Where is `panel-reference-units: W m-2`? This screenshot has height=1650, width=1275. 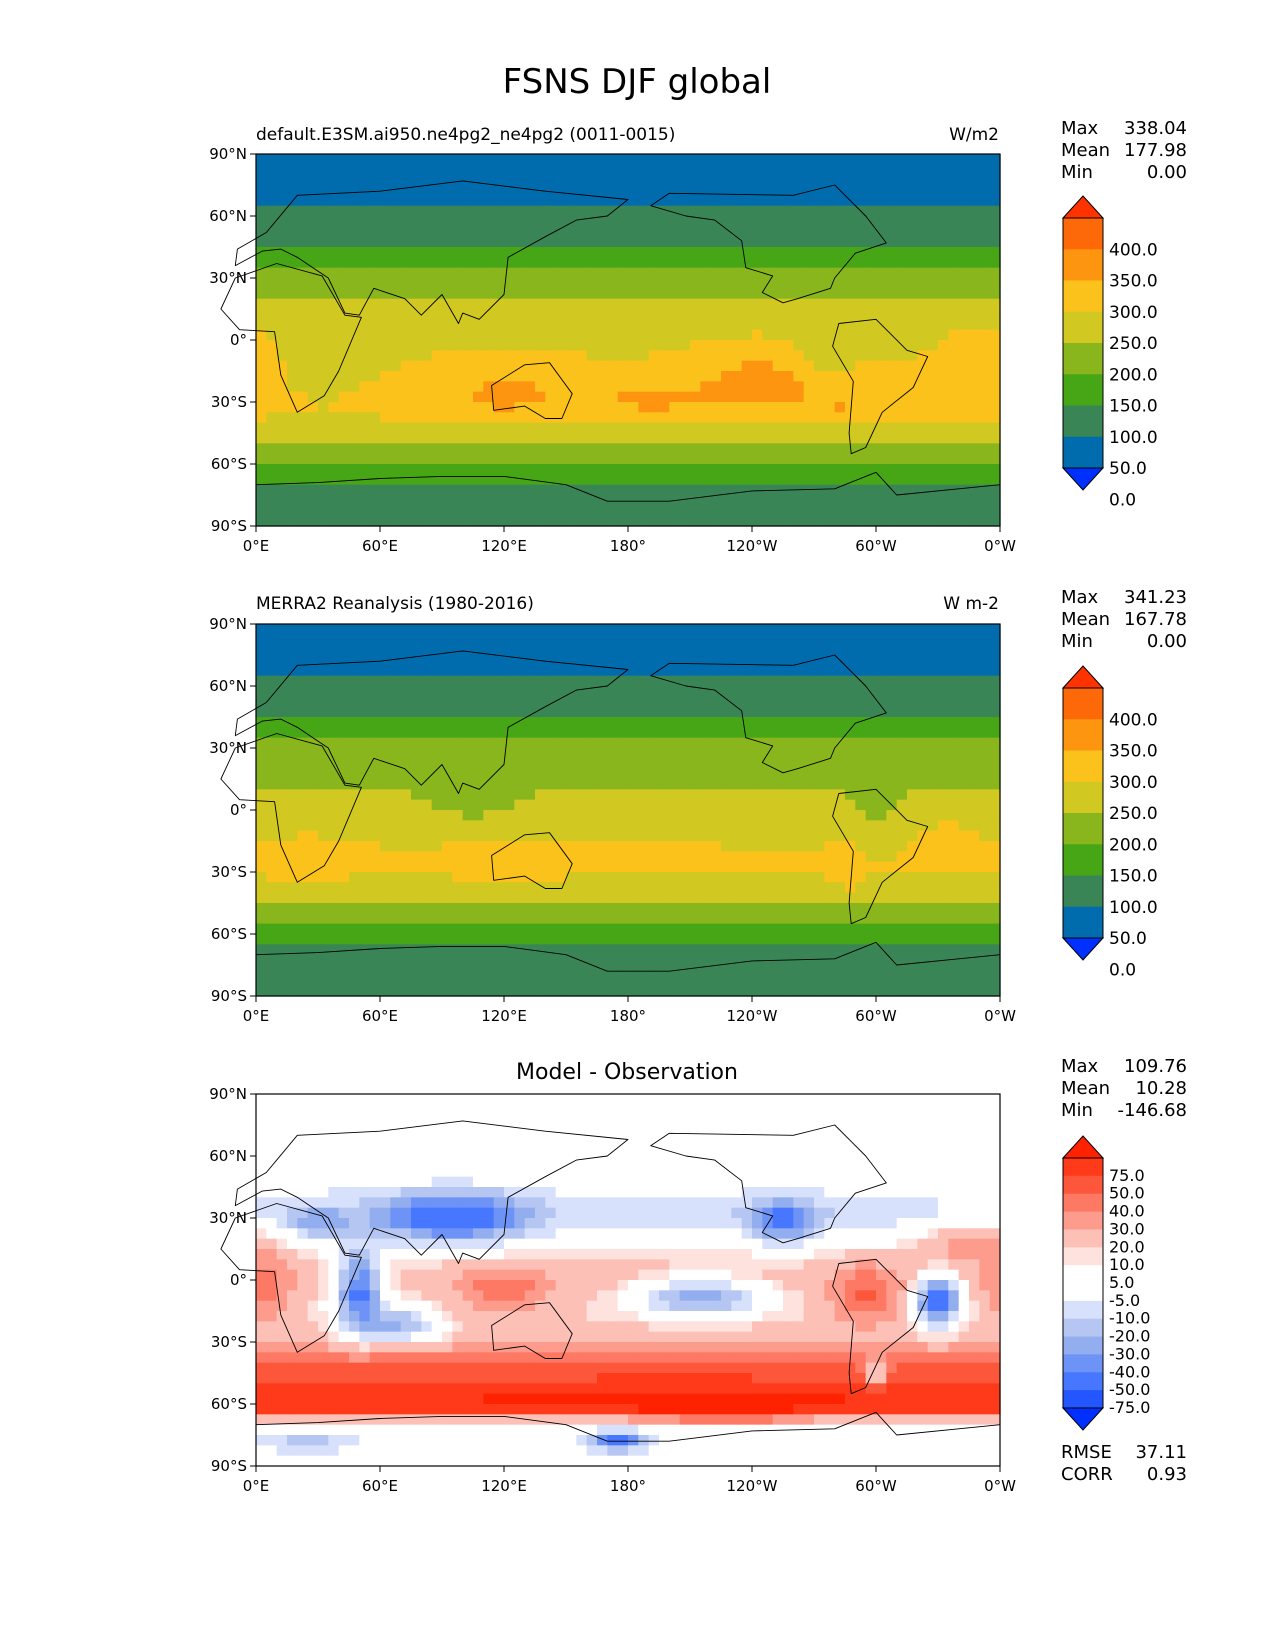
panel-reference-units: W m-2 is located at coordinates (971, 604).